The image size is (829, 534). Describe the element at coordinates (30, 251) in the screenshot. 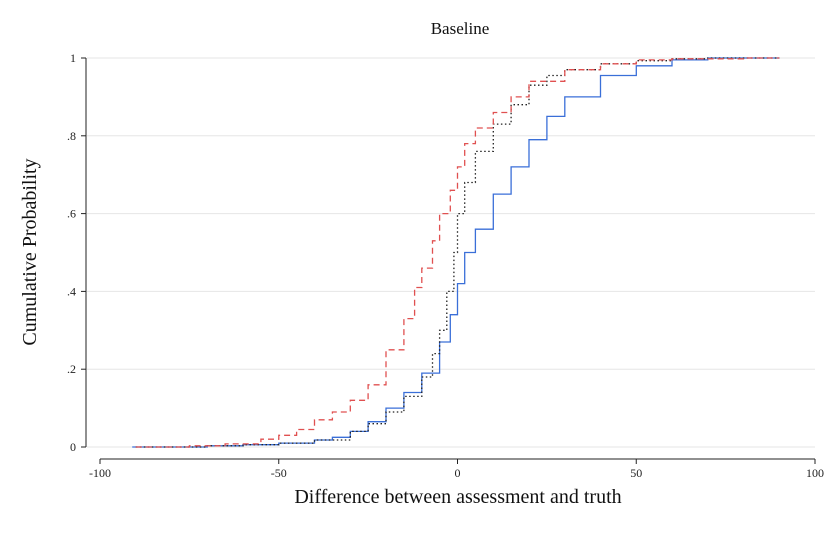

I see `y-axis-title: Cumulative Probability` at that location.